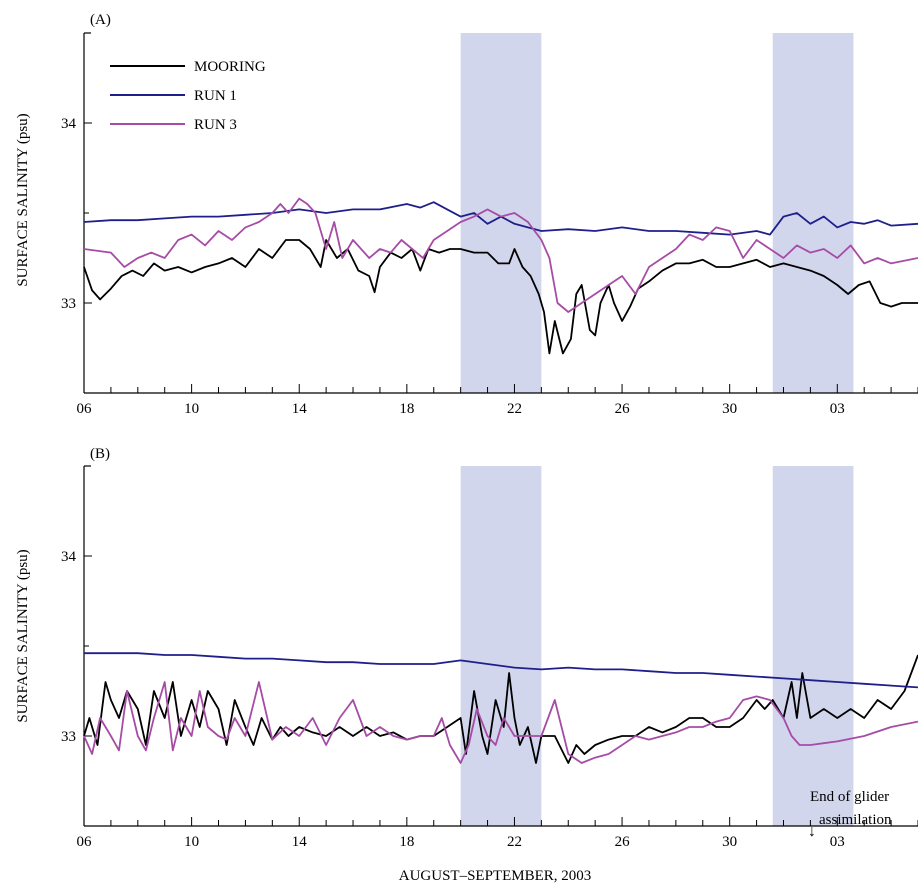 Image resolution: width=918 pixels, height=888 pixels. What do you see at coordinates (406, 842) in the screenshot?
I see `panel-b-x-tick-label: 18` at bounding box center [406, 842].